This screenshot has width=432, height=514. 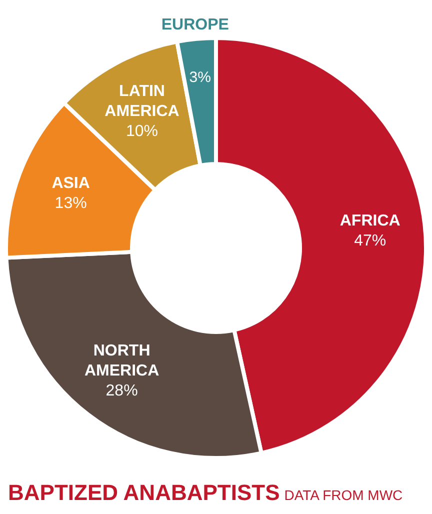 I want to click on data-label: 47%, so click(x=370, y=241).